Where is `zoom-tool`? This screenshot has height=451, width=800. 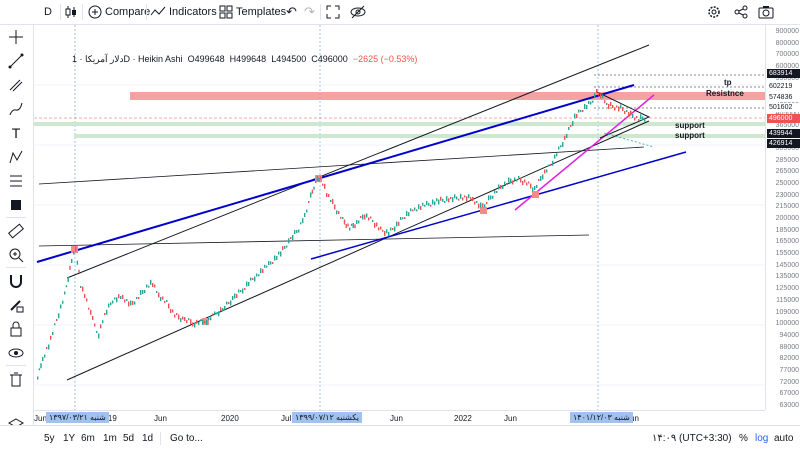
zoom-tool is located at coordinates (16, 255).